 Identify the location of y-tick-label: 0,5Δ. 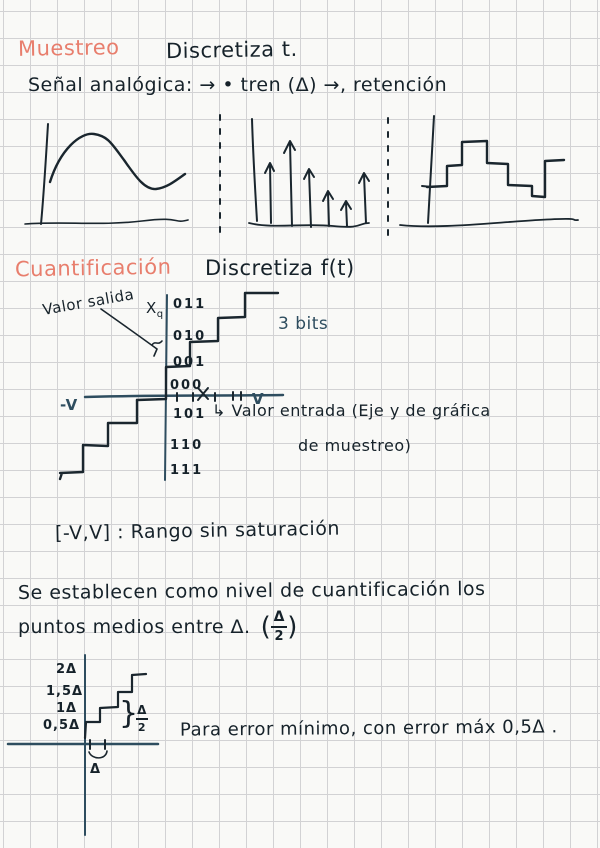
(62, 725).